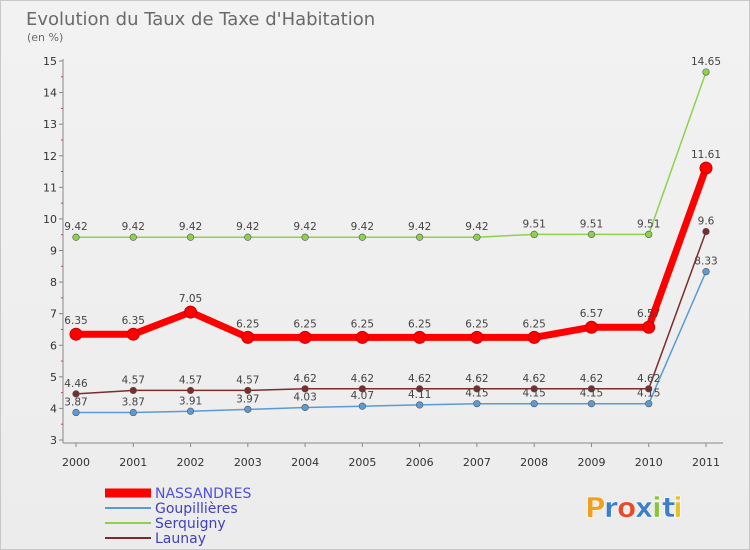 The image size is (750, 550). Describe the element at coordinates (591, 462) in the screenshot. I see `x-tick-label: 2009` at that location.